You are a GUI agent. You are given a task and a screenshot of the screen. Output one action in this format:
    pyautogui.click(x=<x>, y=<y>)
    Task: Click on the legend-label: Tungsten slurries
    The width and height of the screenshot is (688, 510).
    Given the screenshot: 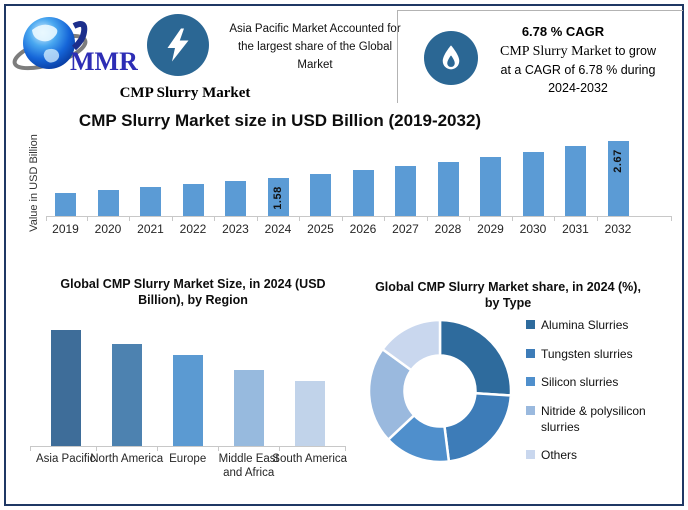 What is the action you would take?
    pyautogui.click(x=587, y=353)
    